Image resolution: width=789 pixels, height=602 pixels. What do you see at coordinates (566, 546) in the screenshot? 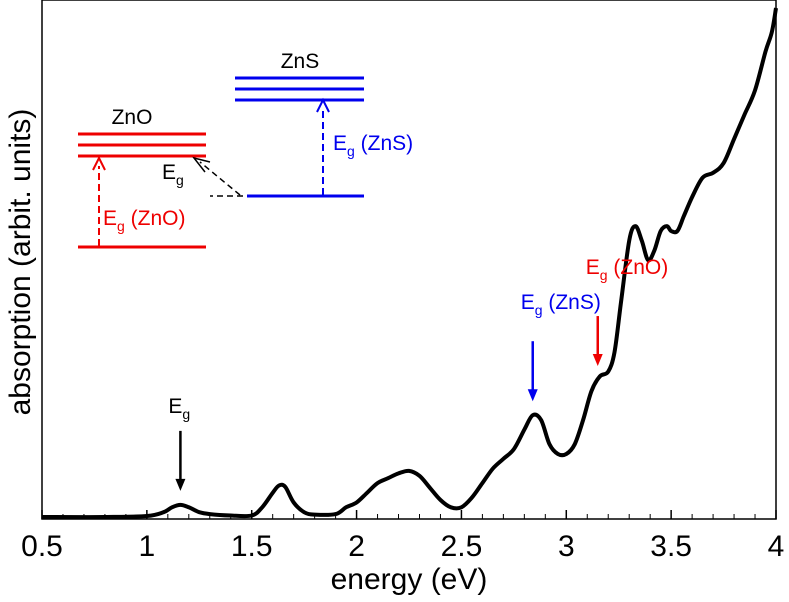
I see `x-tick-label: 3` at bounding box center [566, 546].